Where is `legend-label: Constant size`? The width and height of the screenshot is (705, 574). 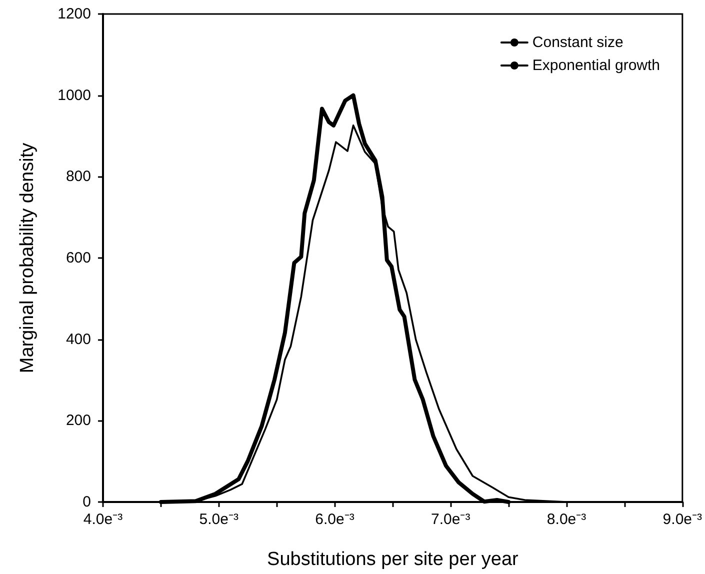
legend-label: Constant size is located at coordinates (578, 42).